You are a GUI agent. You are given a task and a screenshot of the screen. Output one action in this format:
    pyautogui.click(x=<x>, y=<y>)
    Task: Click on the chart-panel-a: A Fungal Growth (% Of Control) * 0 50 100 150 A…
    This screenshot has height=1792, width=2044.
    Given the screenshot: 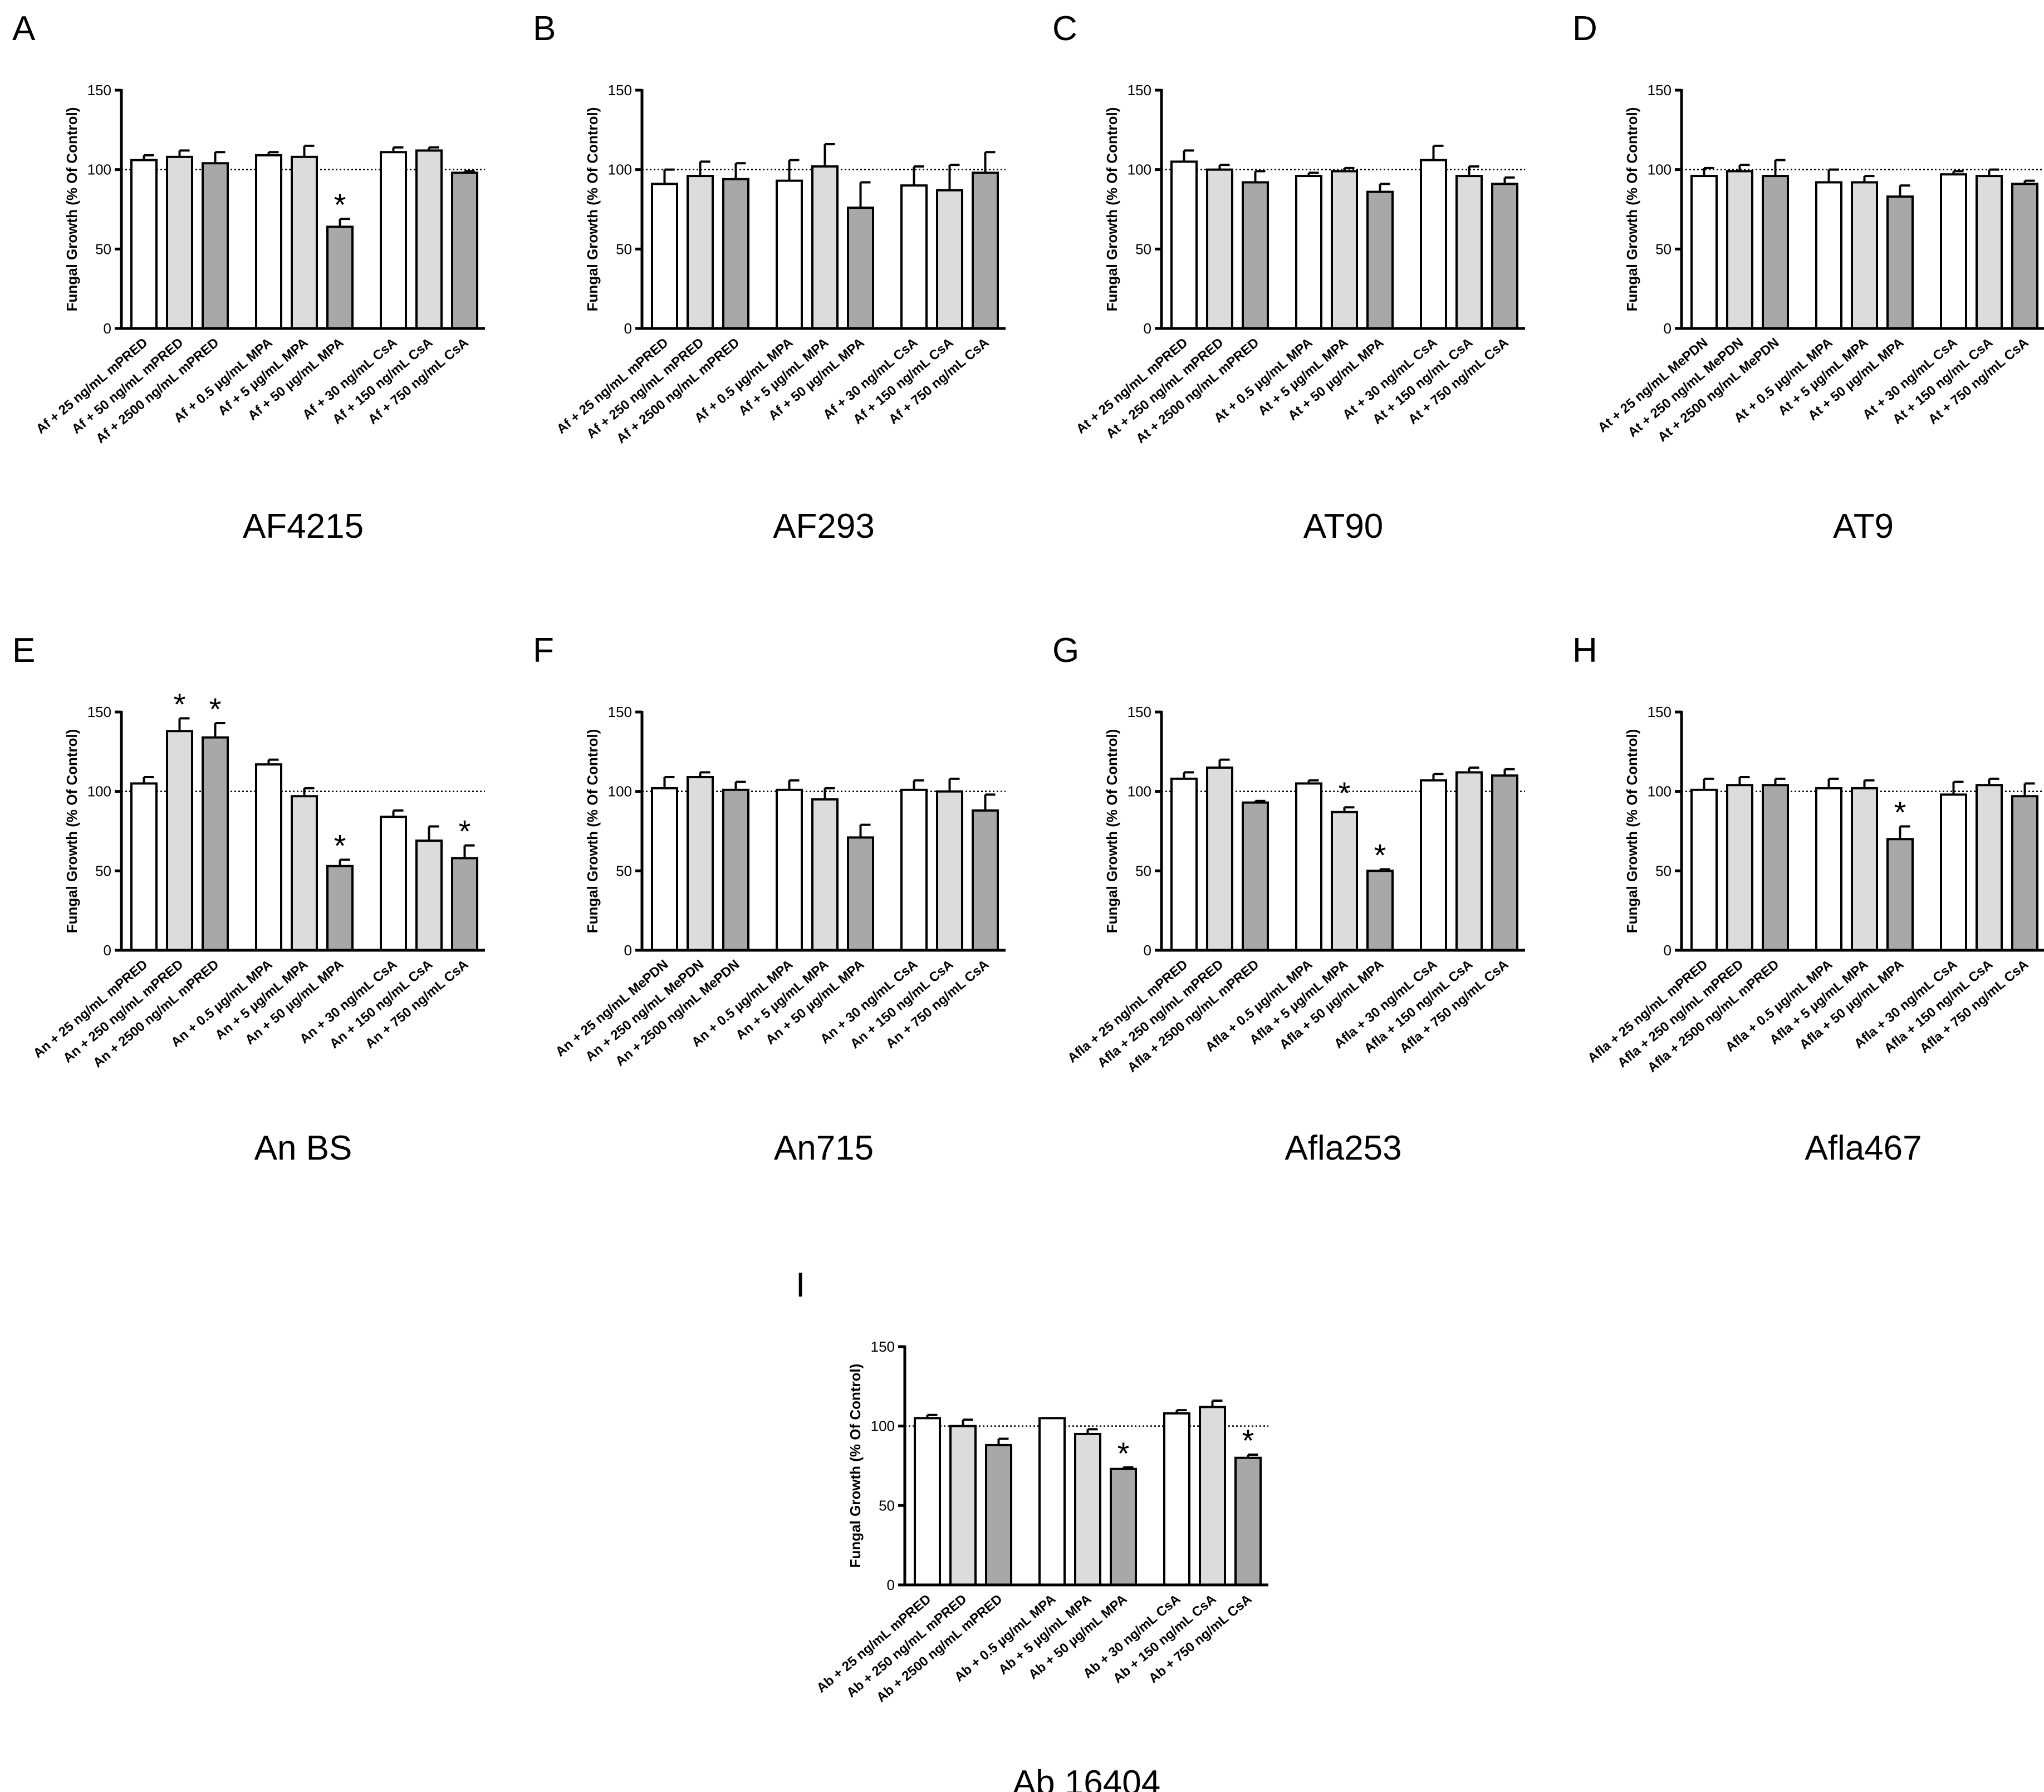 What is the action you would take?
    pyautogui.click(x=248, y=277)
    